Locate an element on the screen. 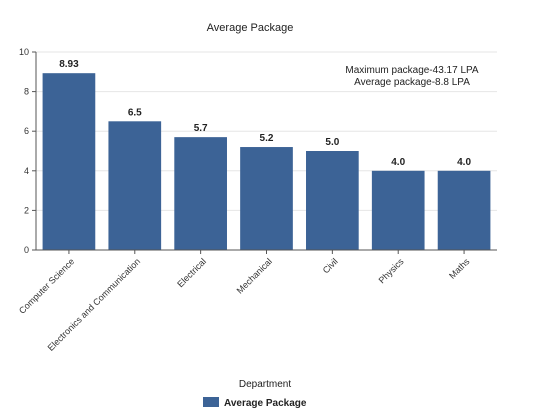 The width and height of the screenshot is (537, 417). legend: Average Package is located at coordinates (255, 403).